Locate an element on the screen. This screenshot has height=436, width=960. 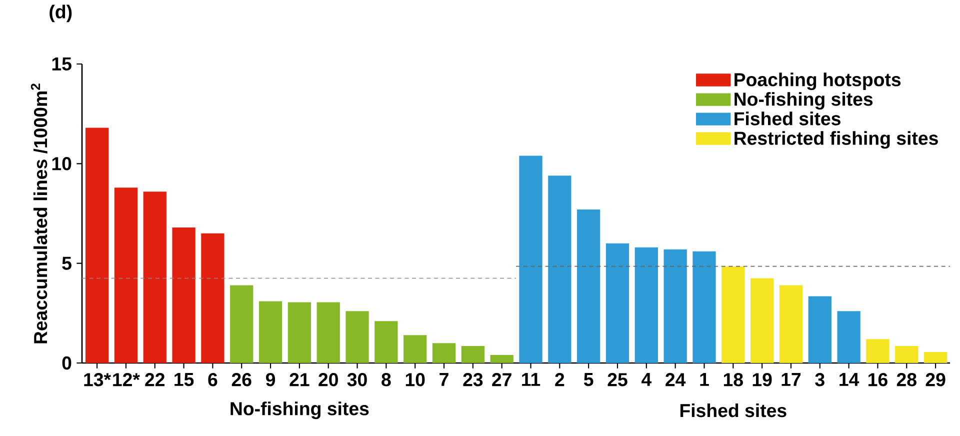
text: Fished sites is located at coordinates (733, 410).